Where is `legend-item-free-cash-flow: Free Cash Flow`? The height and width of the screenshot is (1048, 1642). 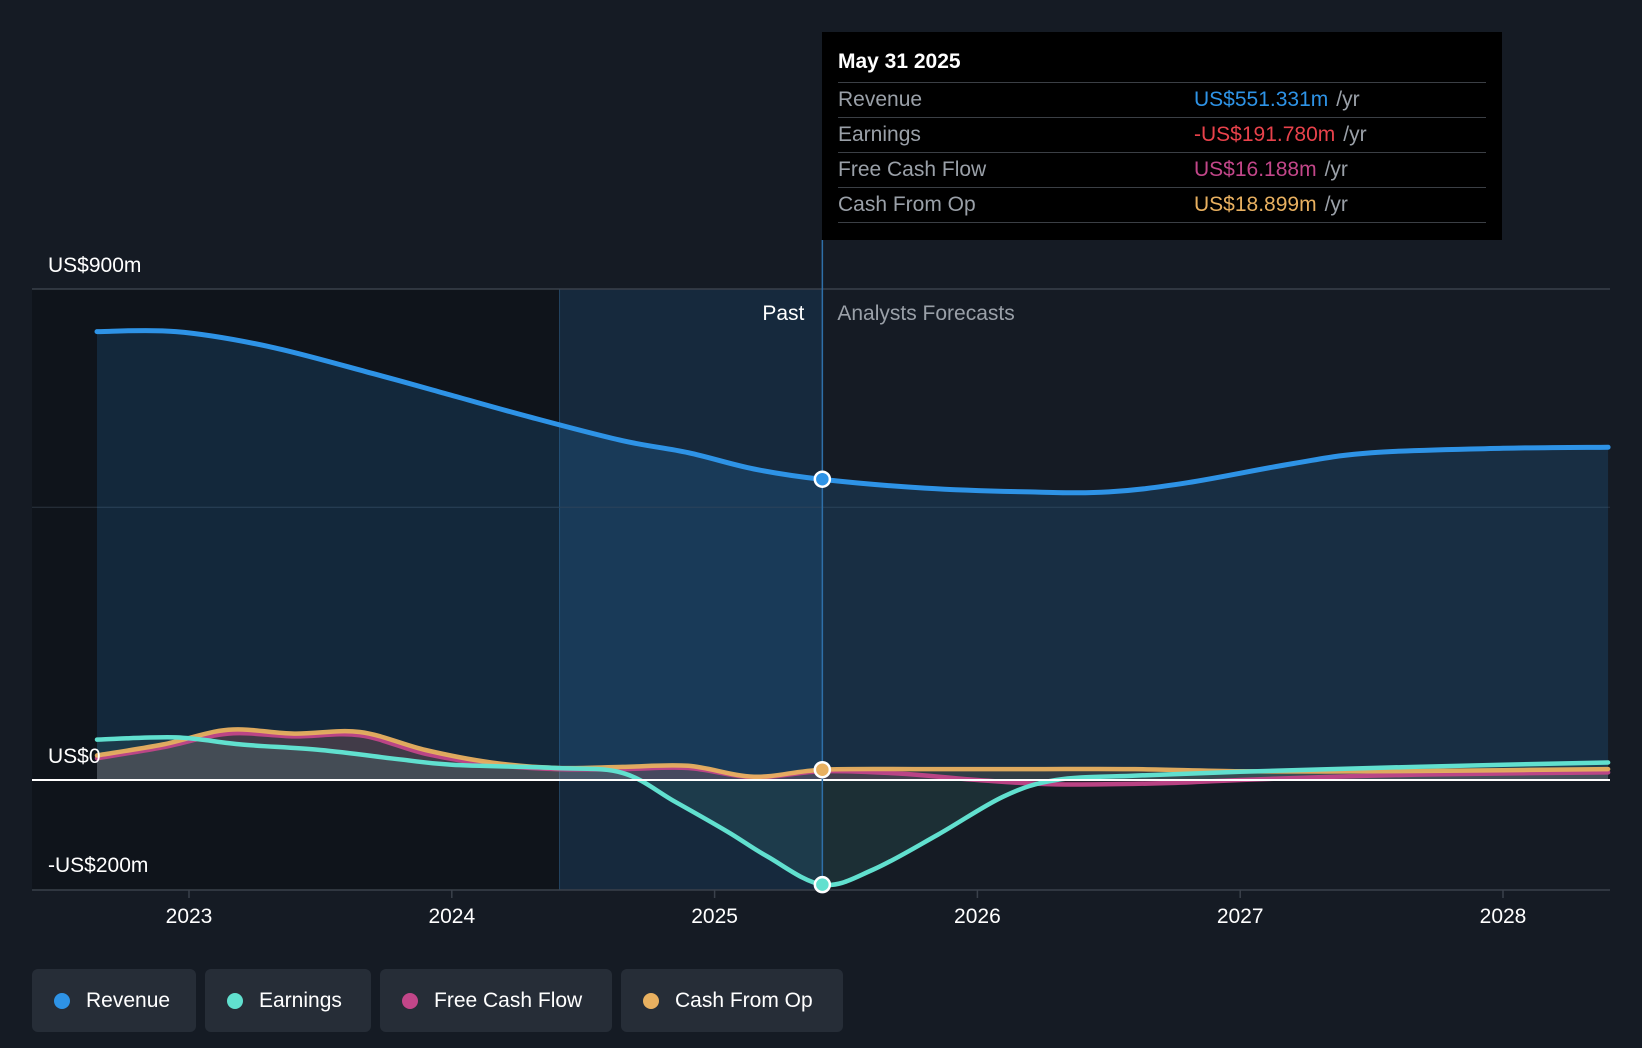 legend-item-free-cash-flow: Free Cash Flow is located at coordinates (496, 1000).